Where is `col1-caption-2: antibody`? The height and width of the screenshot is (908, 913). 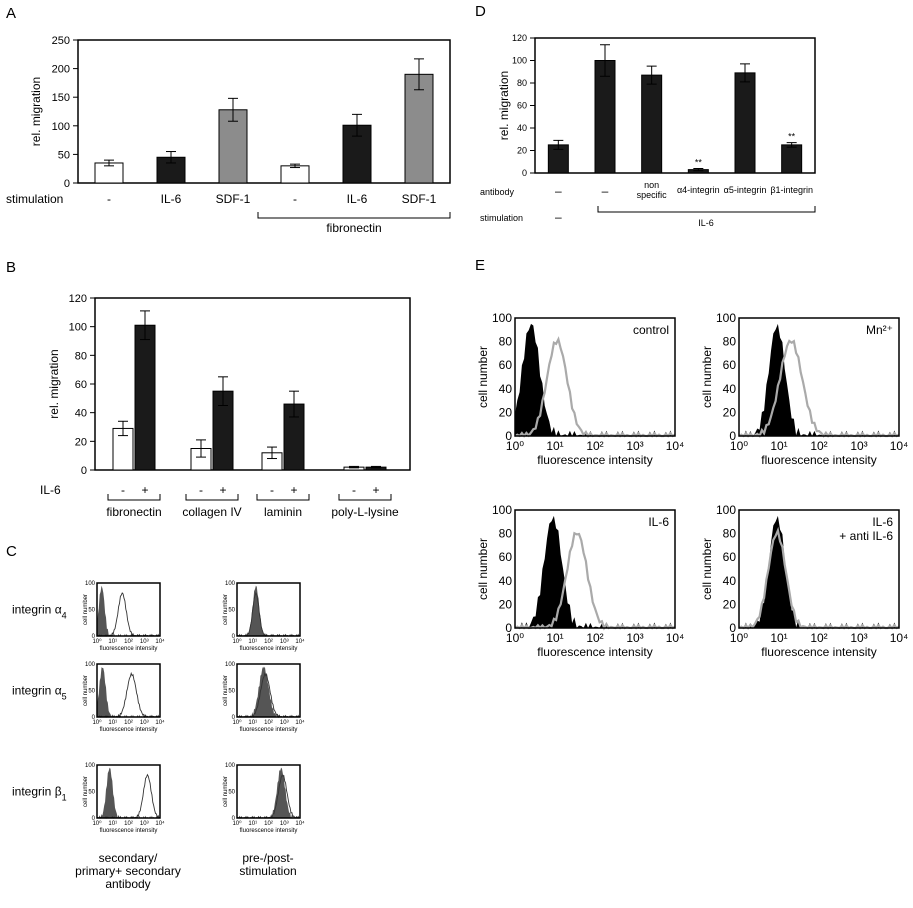
col1-caption-2: antibody is located at coordinates (127, 884).